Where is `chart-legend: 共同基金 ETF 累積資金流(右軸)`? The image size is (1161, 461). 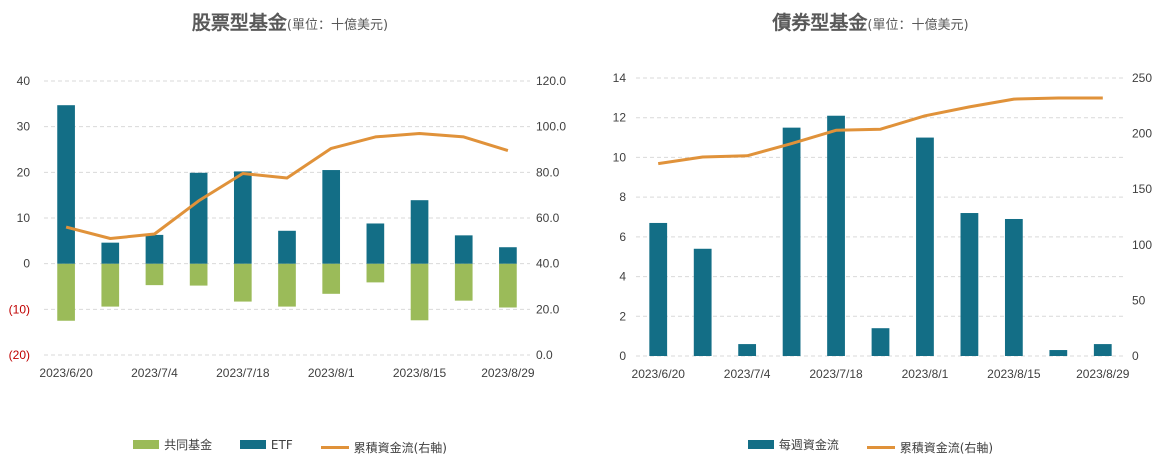
chart-legend: 共同基金 ETF 累積資金流(右軸) is located at coordinates (290, 446).